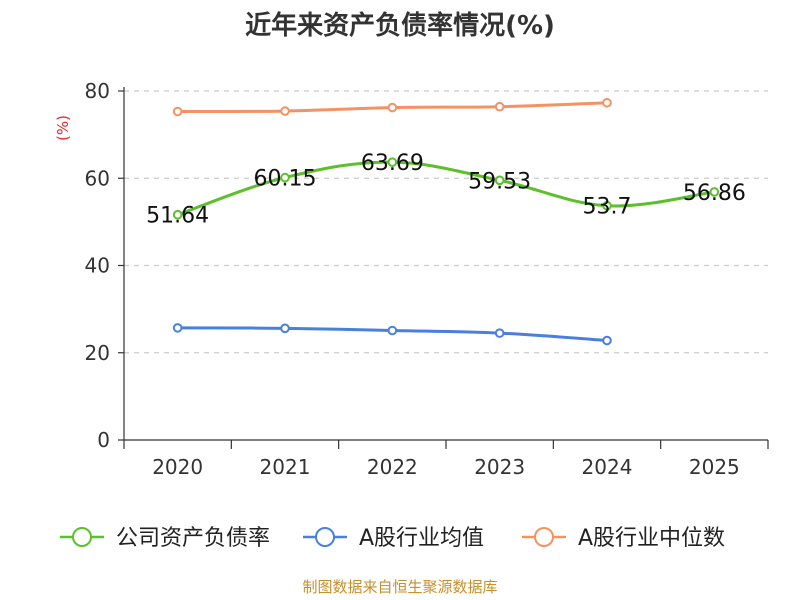 The width and height of the screenshot is (800, 600). What do you see at coordinates (651, 538) in the screenshot?
I see `legend-label: A股行业中位数` at bounding box center [651, 538].